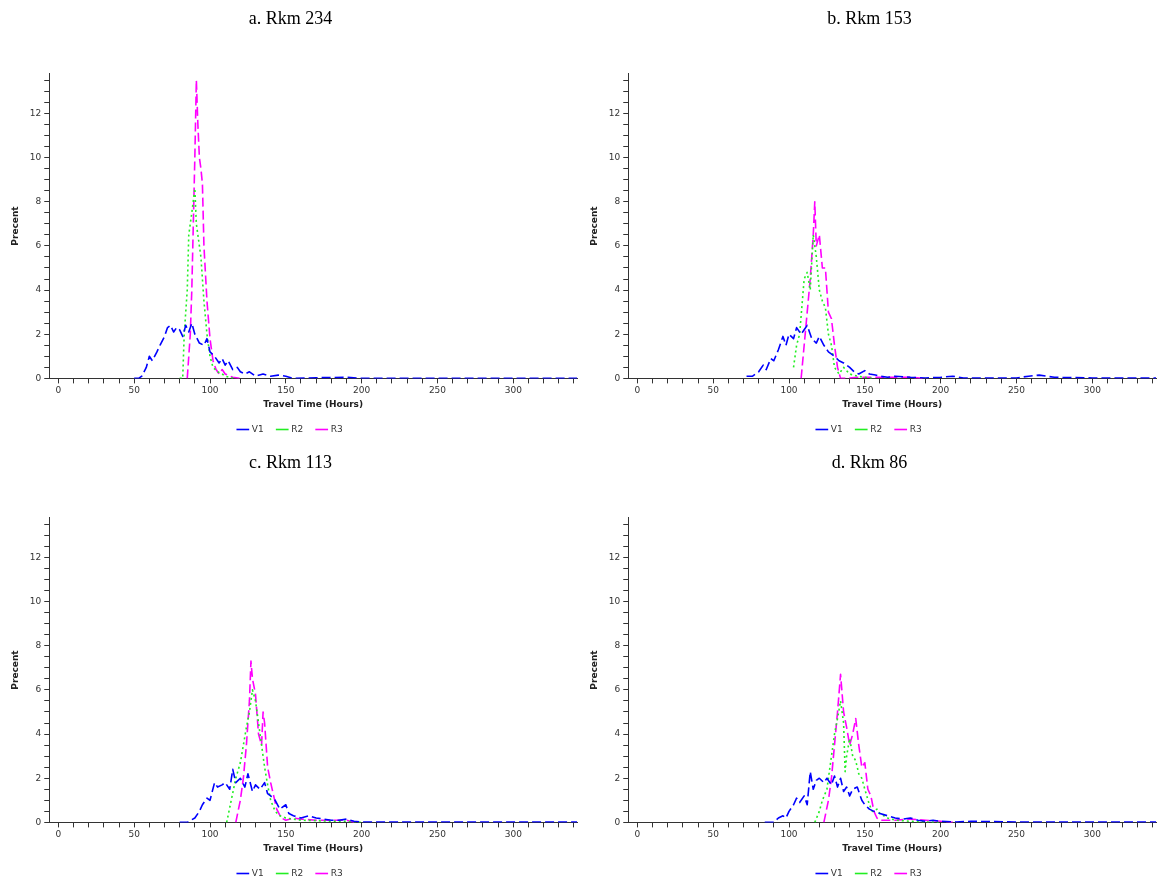 This screenshot has width=1159, height=888. Describe the element at coordinates (869, 17) in the screenshot. I see `chart-title: b. Rkm 153` at that location.